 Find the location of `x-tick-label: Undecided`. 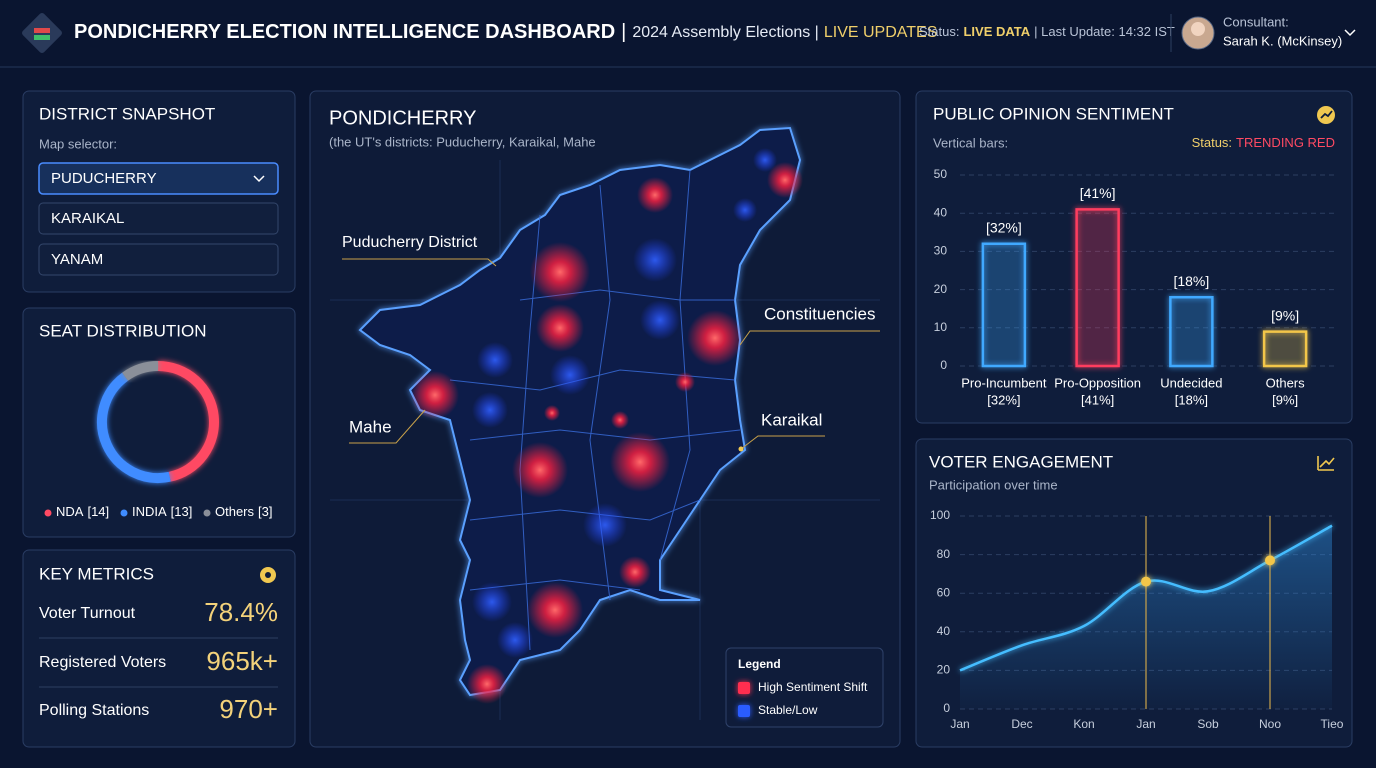

x-tick-label: Undecided is located at coordinates (1191, 382).